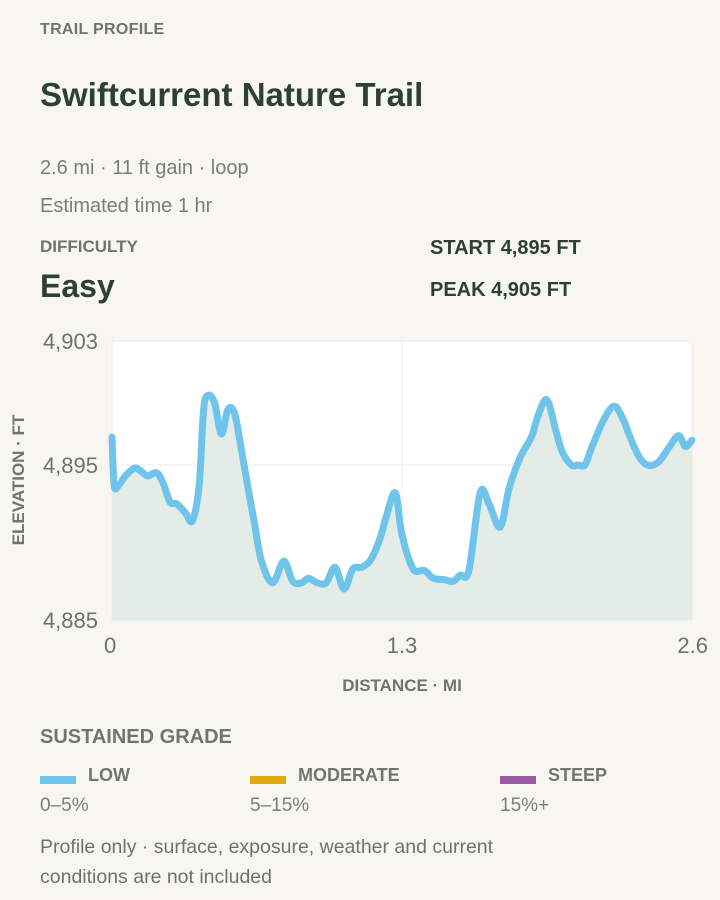 The image size is (720, 900). What do you see at coordinates (268, 780) in the screenshot?
I see `legend-swatch-moderate` at bounding box center [268, 780].